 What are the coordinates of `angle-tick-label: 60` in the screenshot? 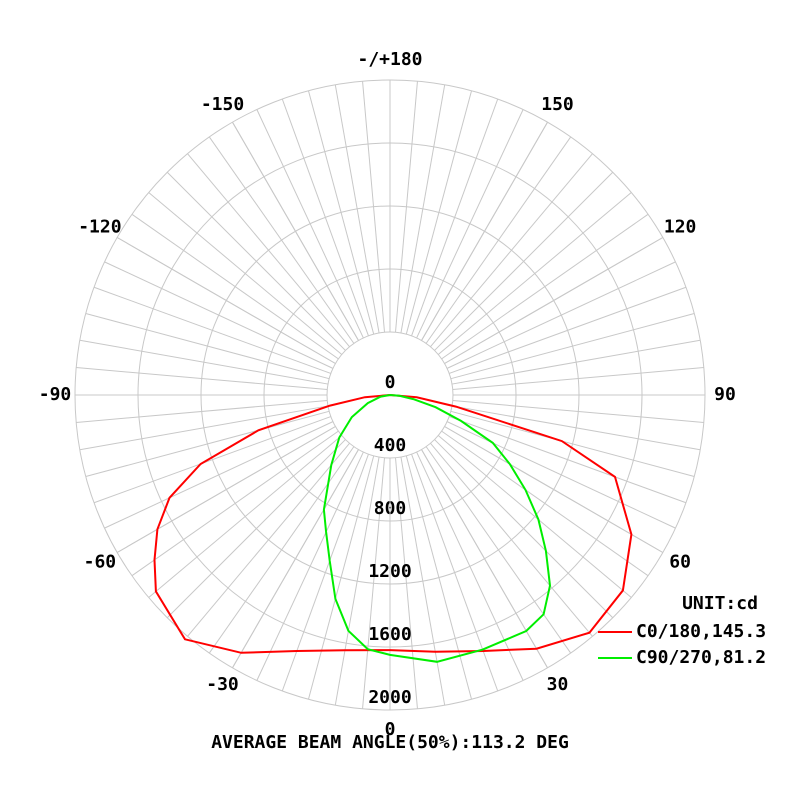 It's located at (680, 562).